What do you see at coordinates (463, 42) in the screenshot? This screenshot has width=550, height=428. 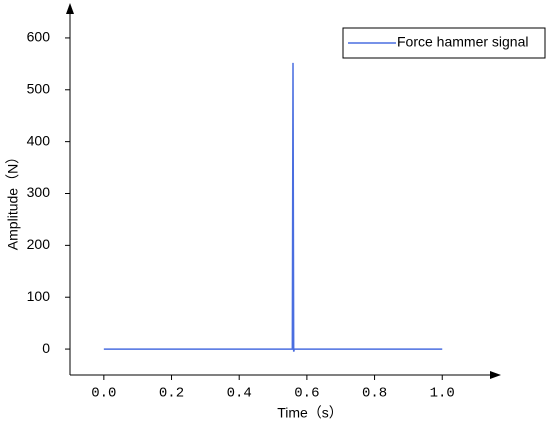 I see `legend-label: Force hammer signal` at bounding box center [463, 42].